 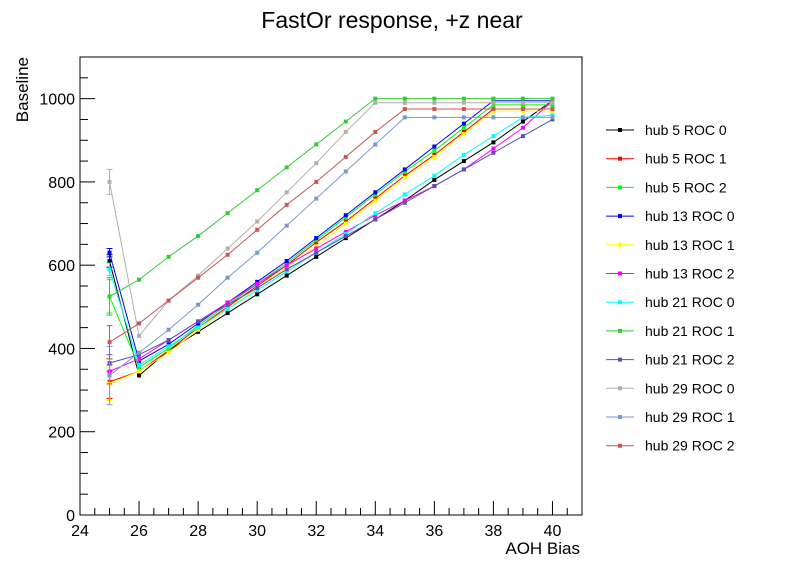 What do you see at coordinates (690, 274) in the screenshot?
I see `legend-label: hub 13 ROC 2` at bounding box center [690, 274].